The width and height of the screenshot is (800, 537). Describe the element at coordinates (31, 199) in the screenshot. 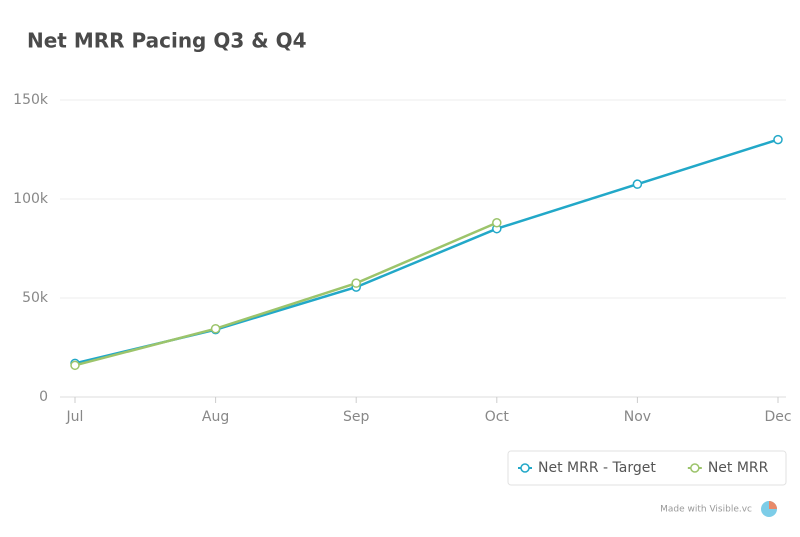

I see `y-tick-label: 100k` at that location.